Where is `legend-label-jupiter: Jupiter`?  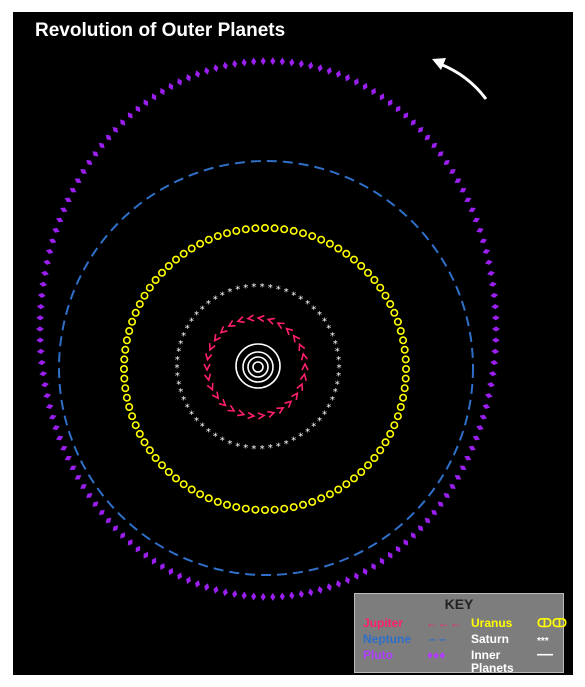 legend-label-jupiter: Jupiter is located at coordinates (383, 623).